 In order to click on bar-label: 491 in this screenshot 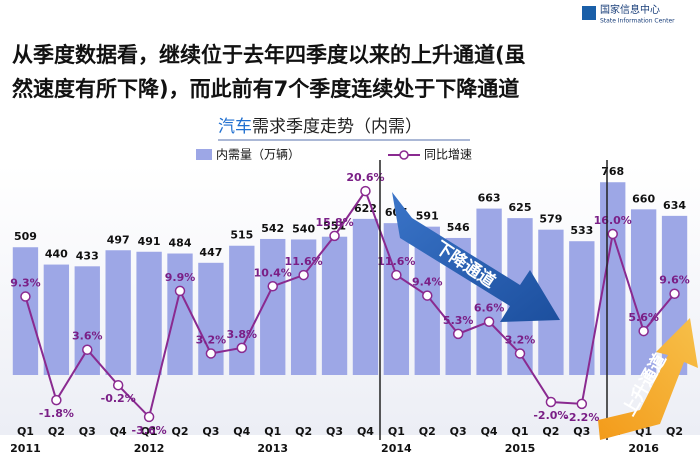, I will do `click(149, 241)`.